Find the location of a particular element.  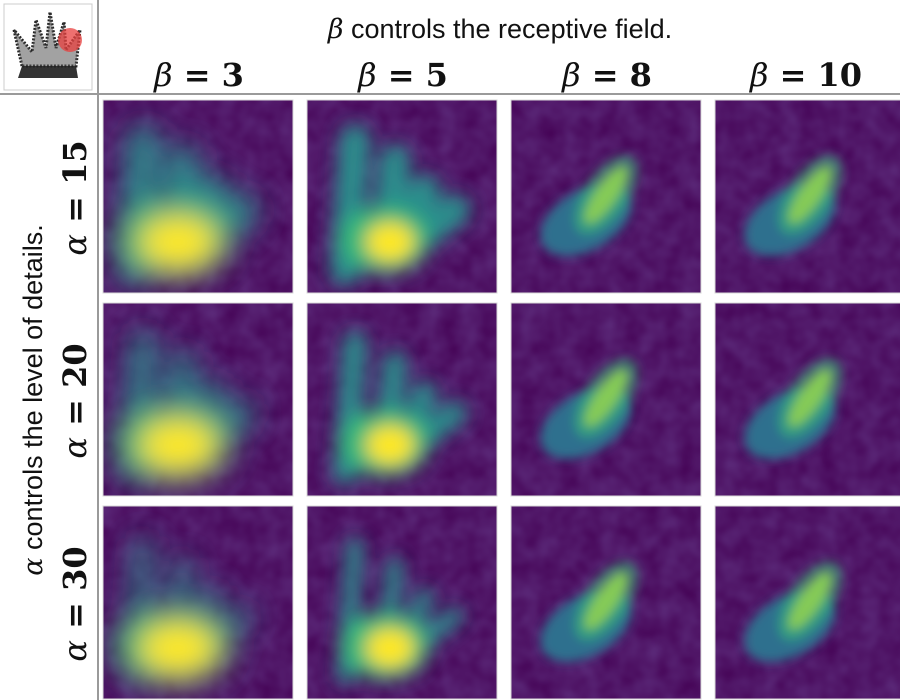

column-labels: β = 3 β = 5 β = 8 β = 10 is located at coordinates (507, 75).